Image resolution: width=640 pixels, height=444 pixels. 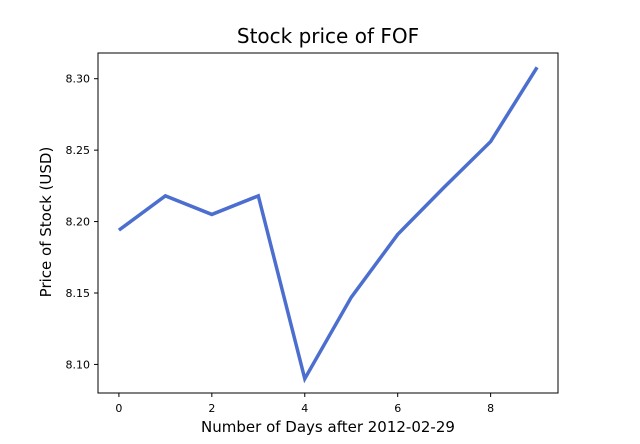 What do you see at coordinates (397, 408) in the screenshot?
I see `x-tick-label: 6` at bounding box center [397, 408].